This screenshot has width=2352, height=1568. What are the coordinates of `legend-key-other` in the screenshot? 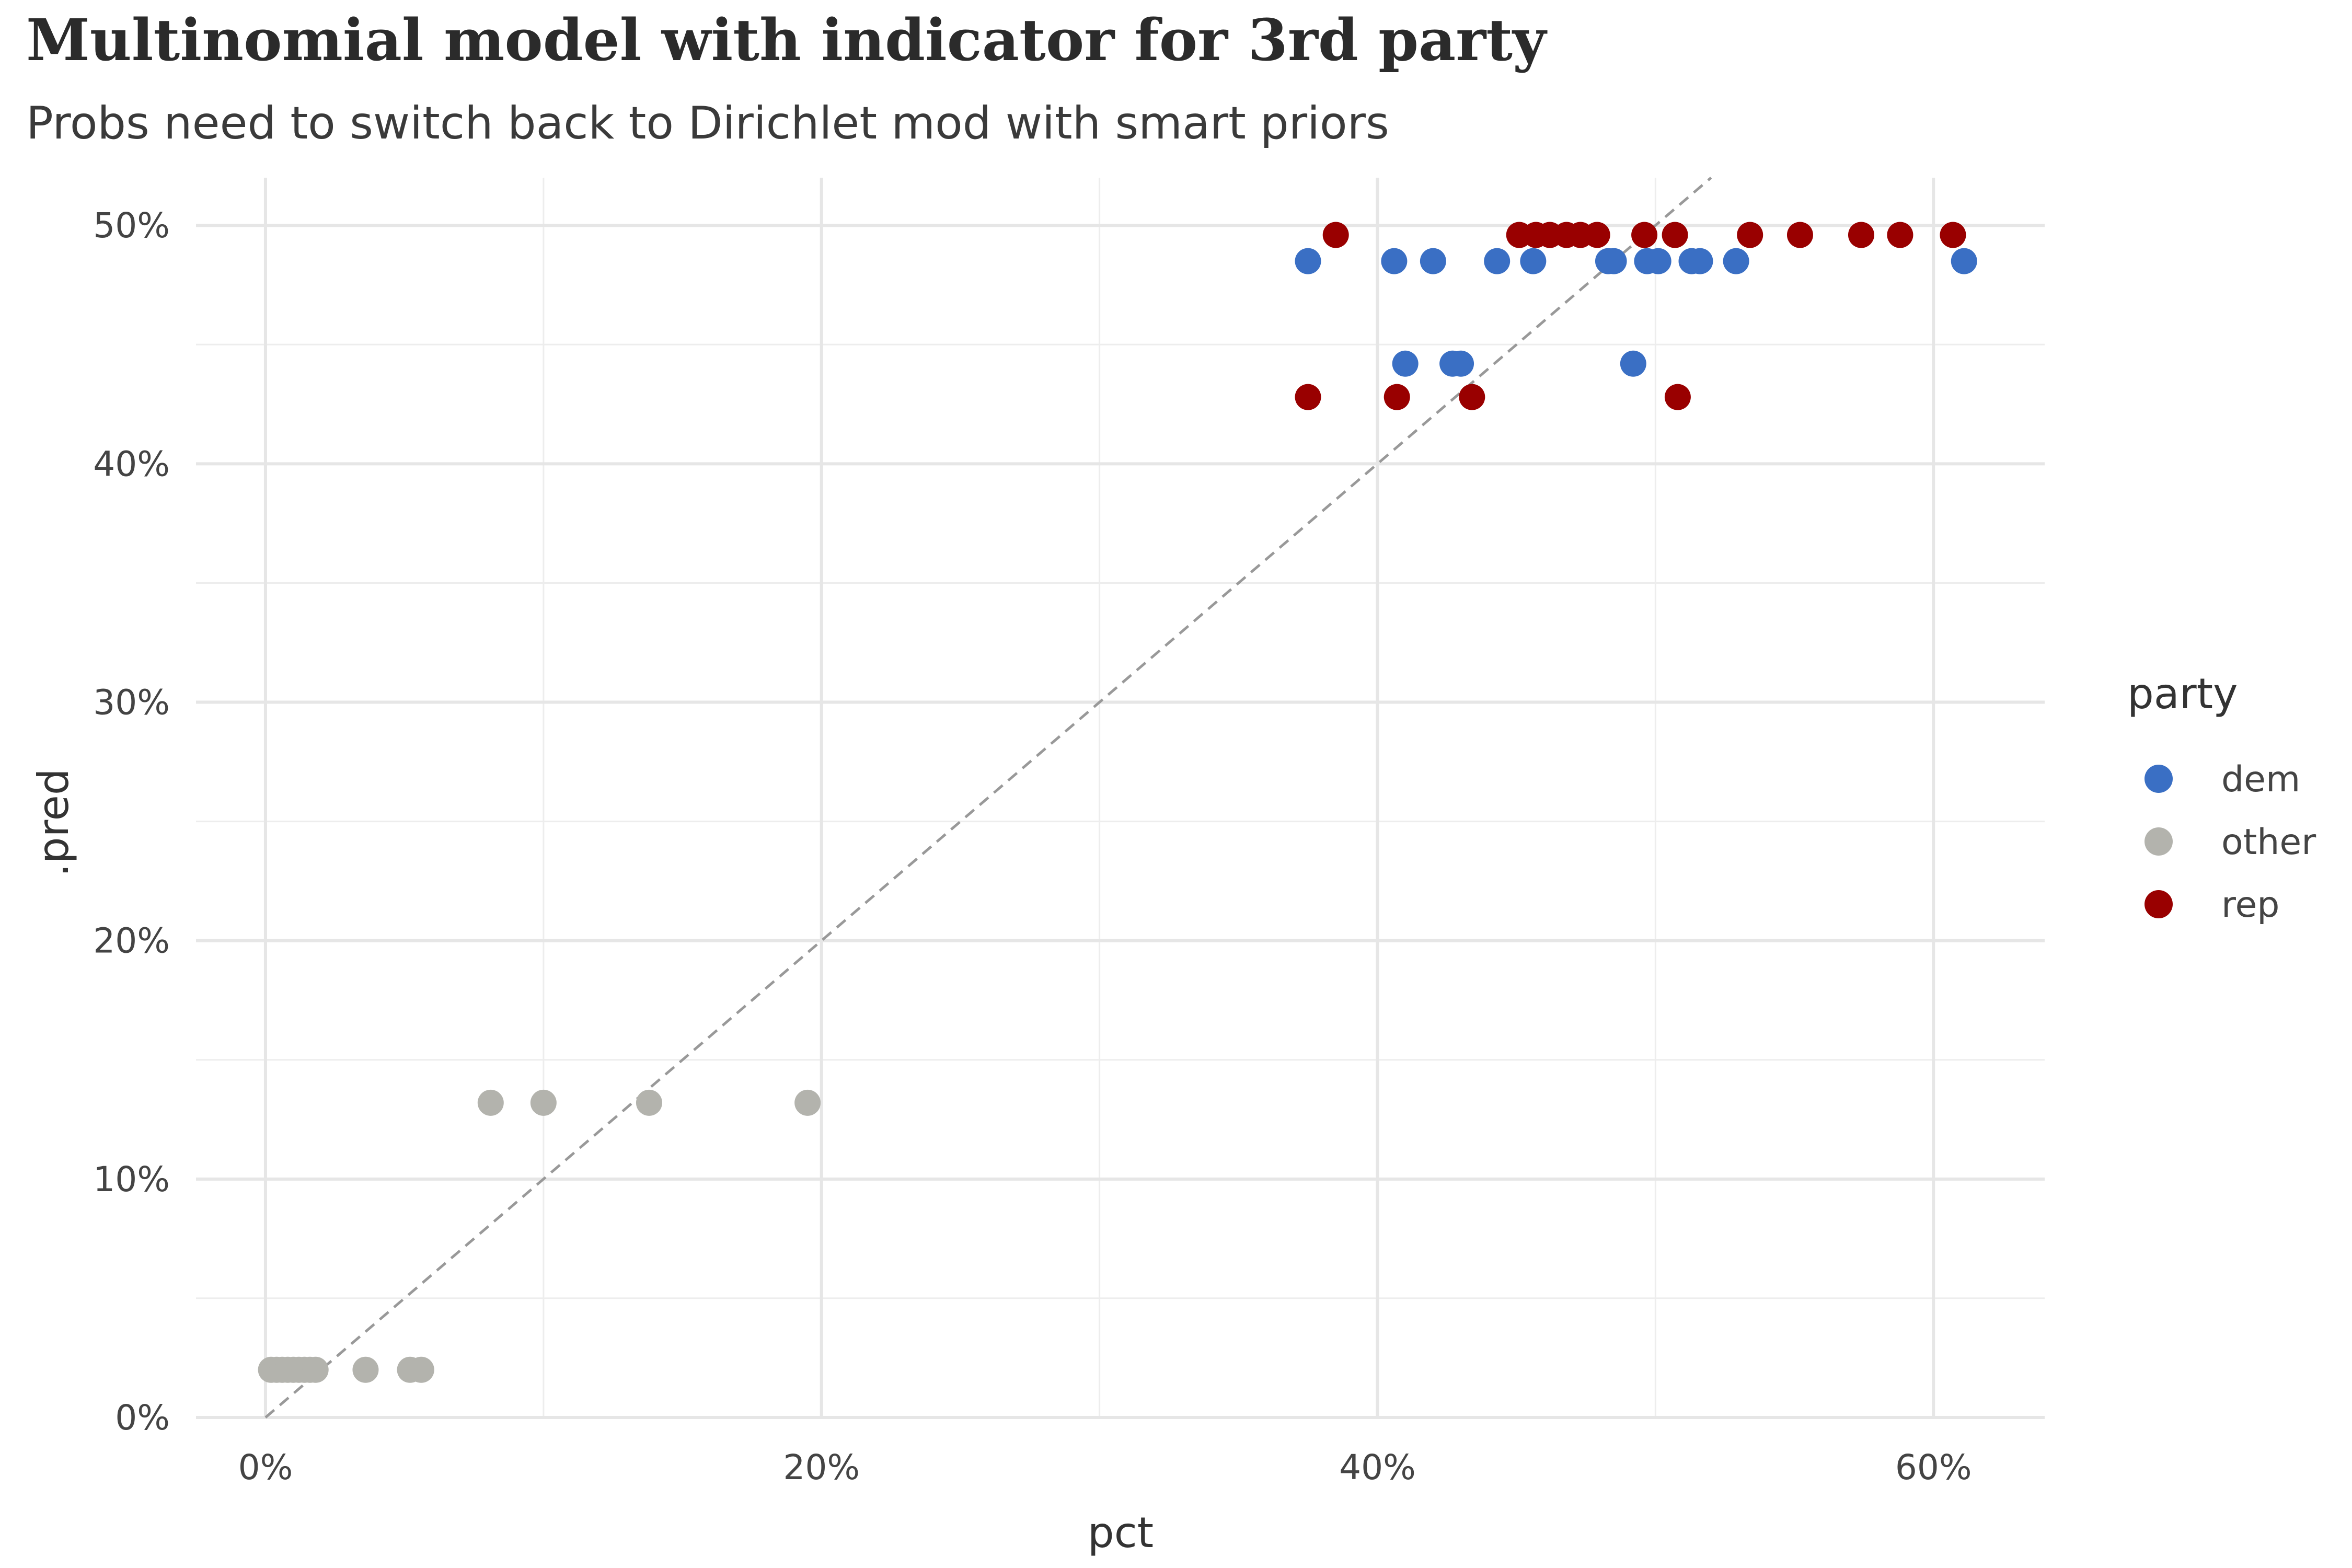 It's located at (2159, 841).